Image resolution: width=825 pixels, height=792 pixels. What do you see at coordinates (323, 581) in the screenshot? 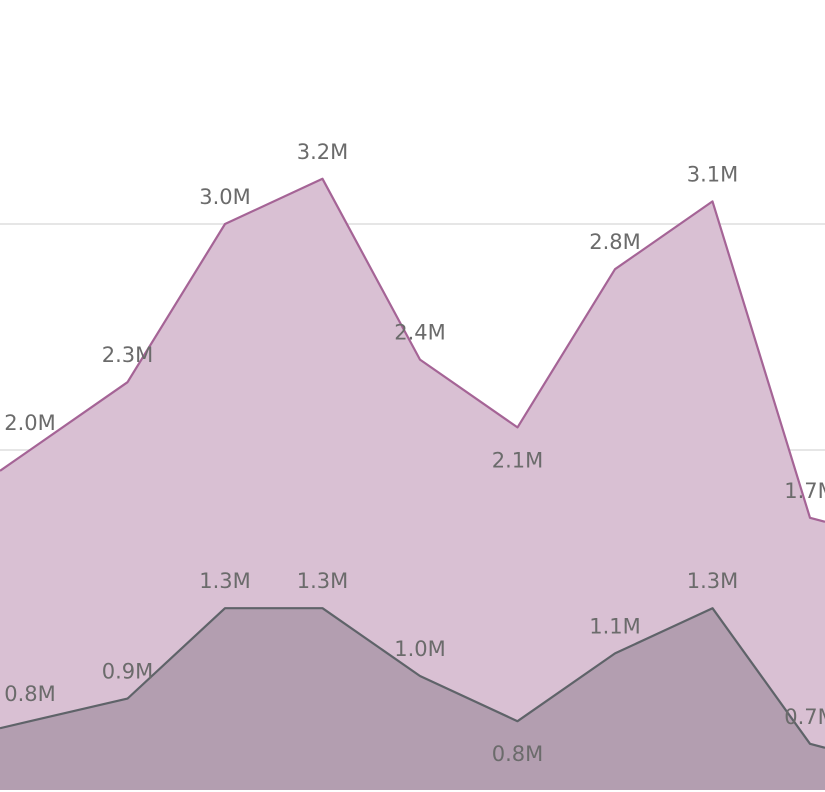
I see `data-label-lower-3: 1.3M` at bounding box center [323, 581].